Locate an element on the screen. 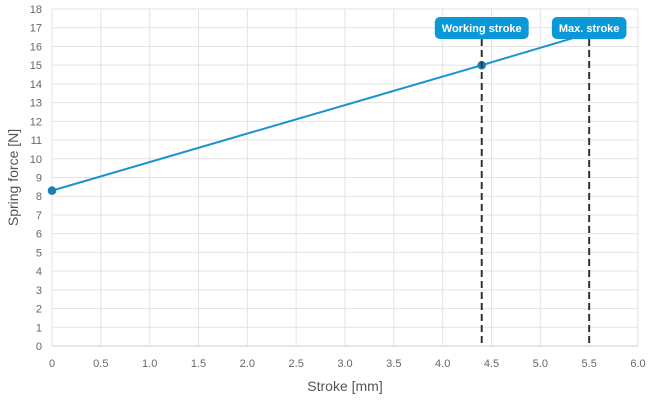 This screenshot has height=405, width=650. y-tick-label: 12 is located at coordinates (36, 122).